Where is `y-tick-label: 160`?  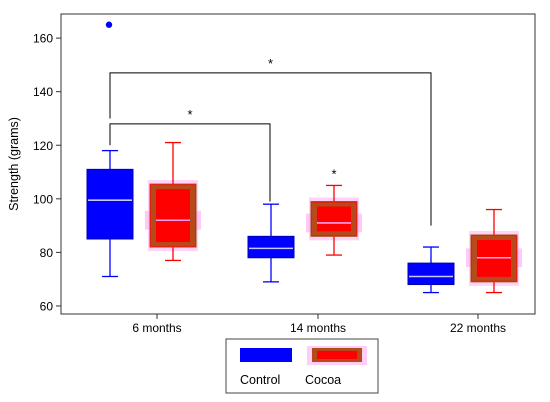
y-tick-label: 160 is located at coordinates (43, 39).